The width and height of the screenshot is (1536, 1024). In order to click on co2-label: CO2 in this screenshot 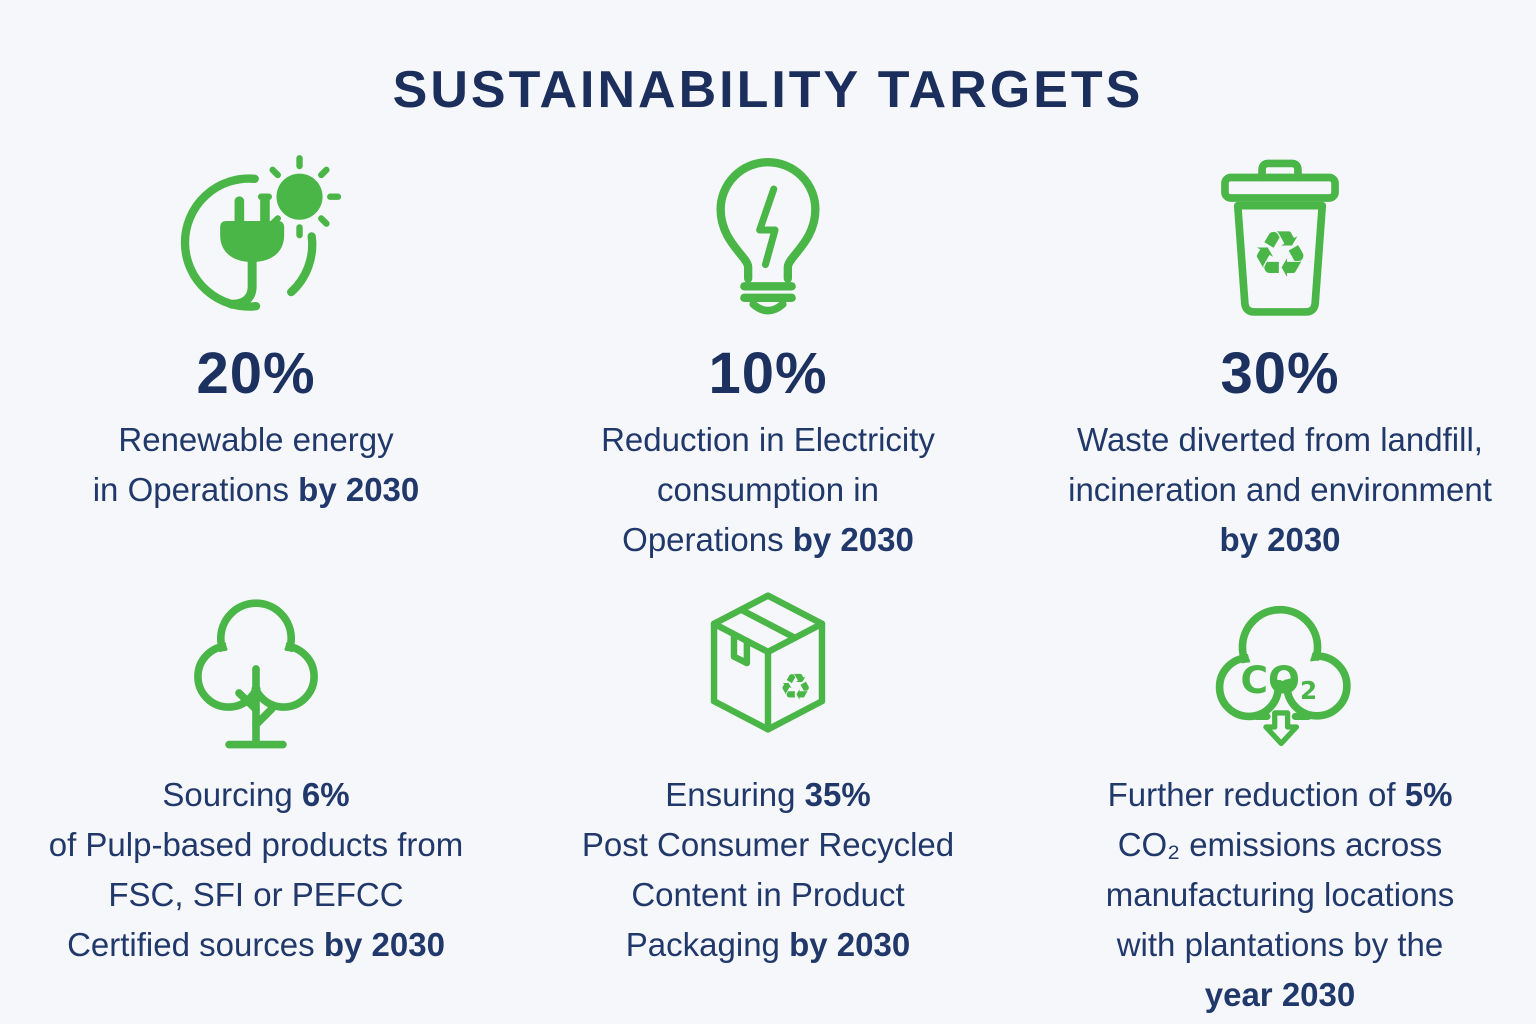, I will do `click(1279, 681)`.